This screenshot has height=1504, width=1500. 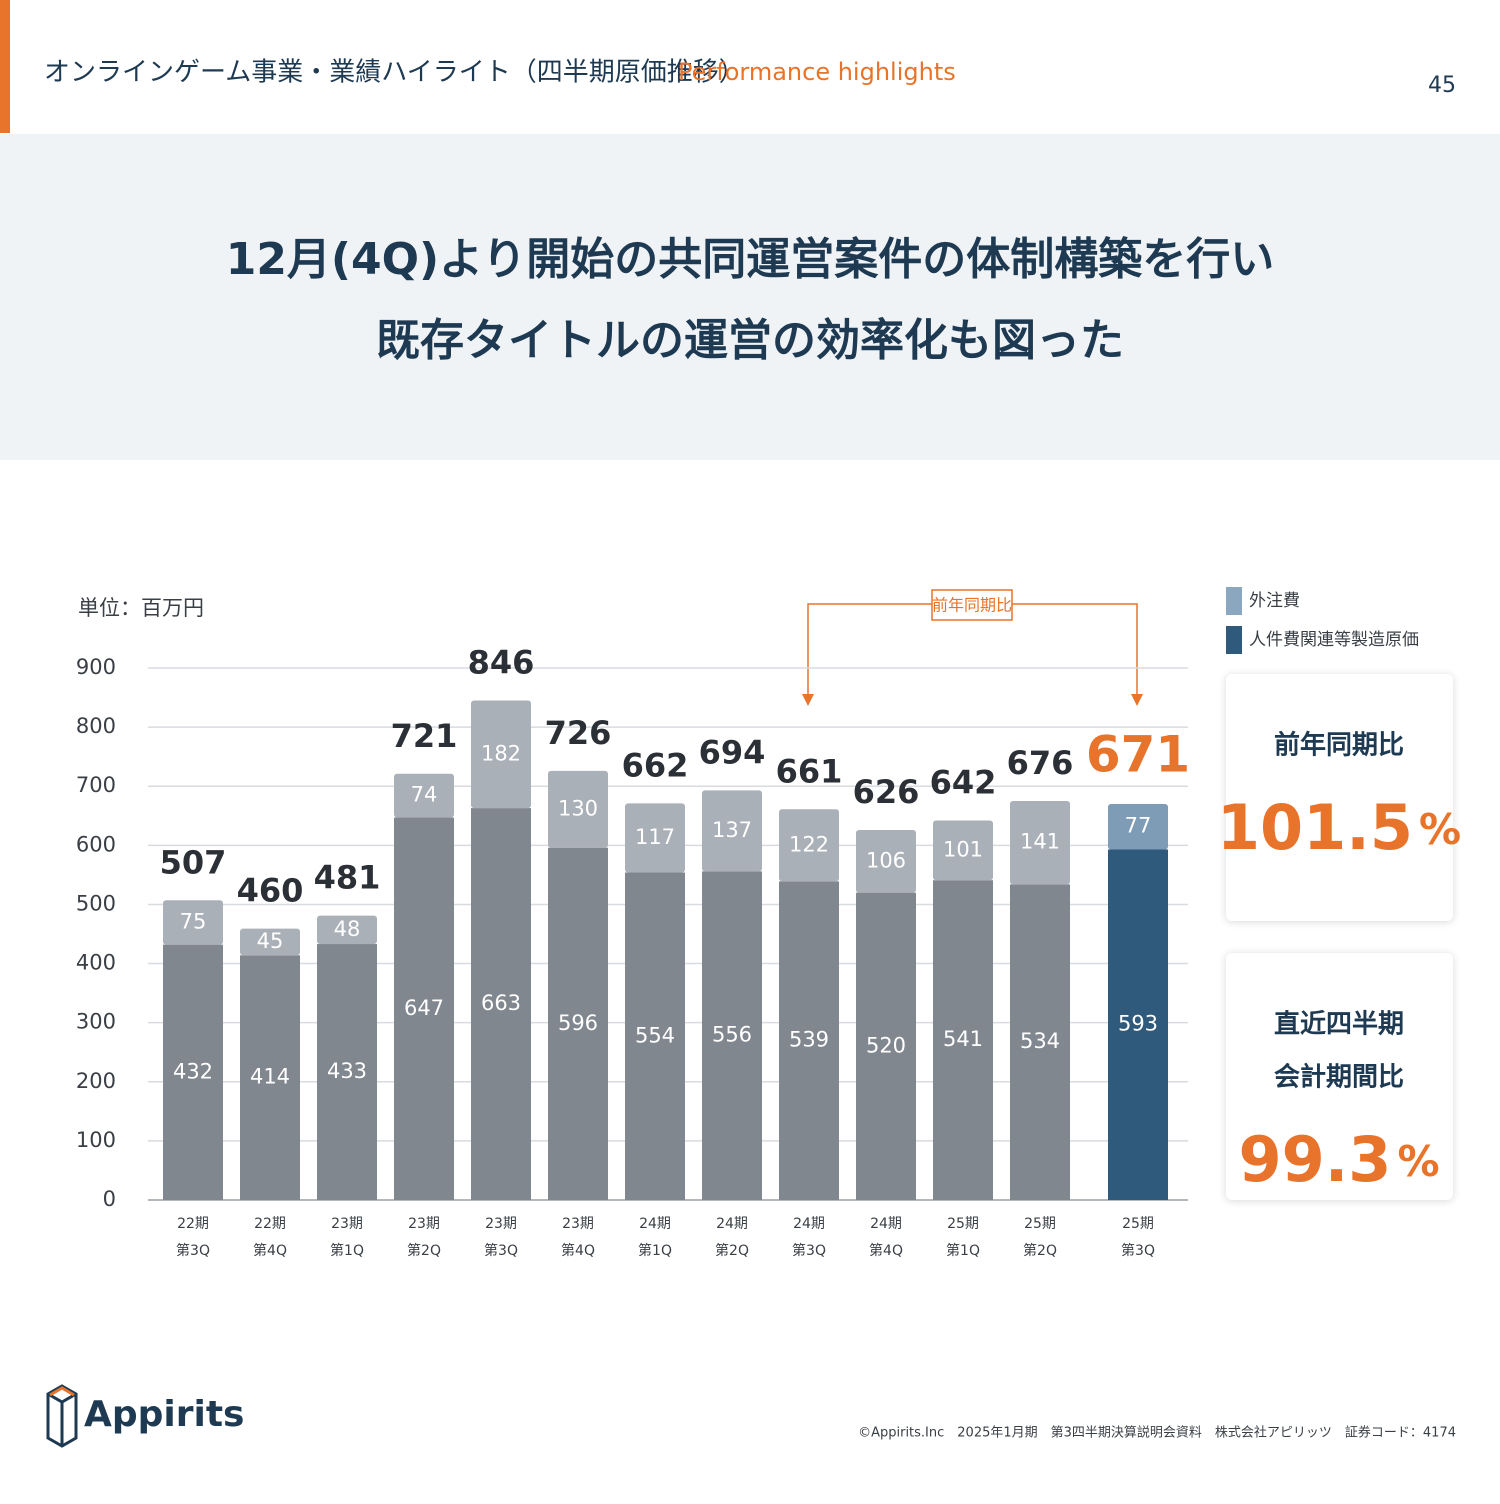 I want to click on slide-title: オンラインゲーム事業・業績ハイライト（四半期原価推移）, so click(x=394, y=73).